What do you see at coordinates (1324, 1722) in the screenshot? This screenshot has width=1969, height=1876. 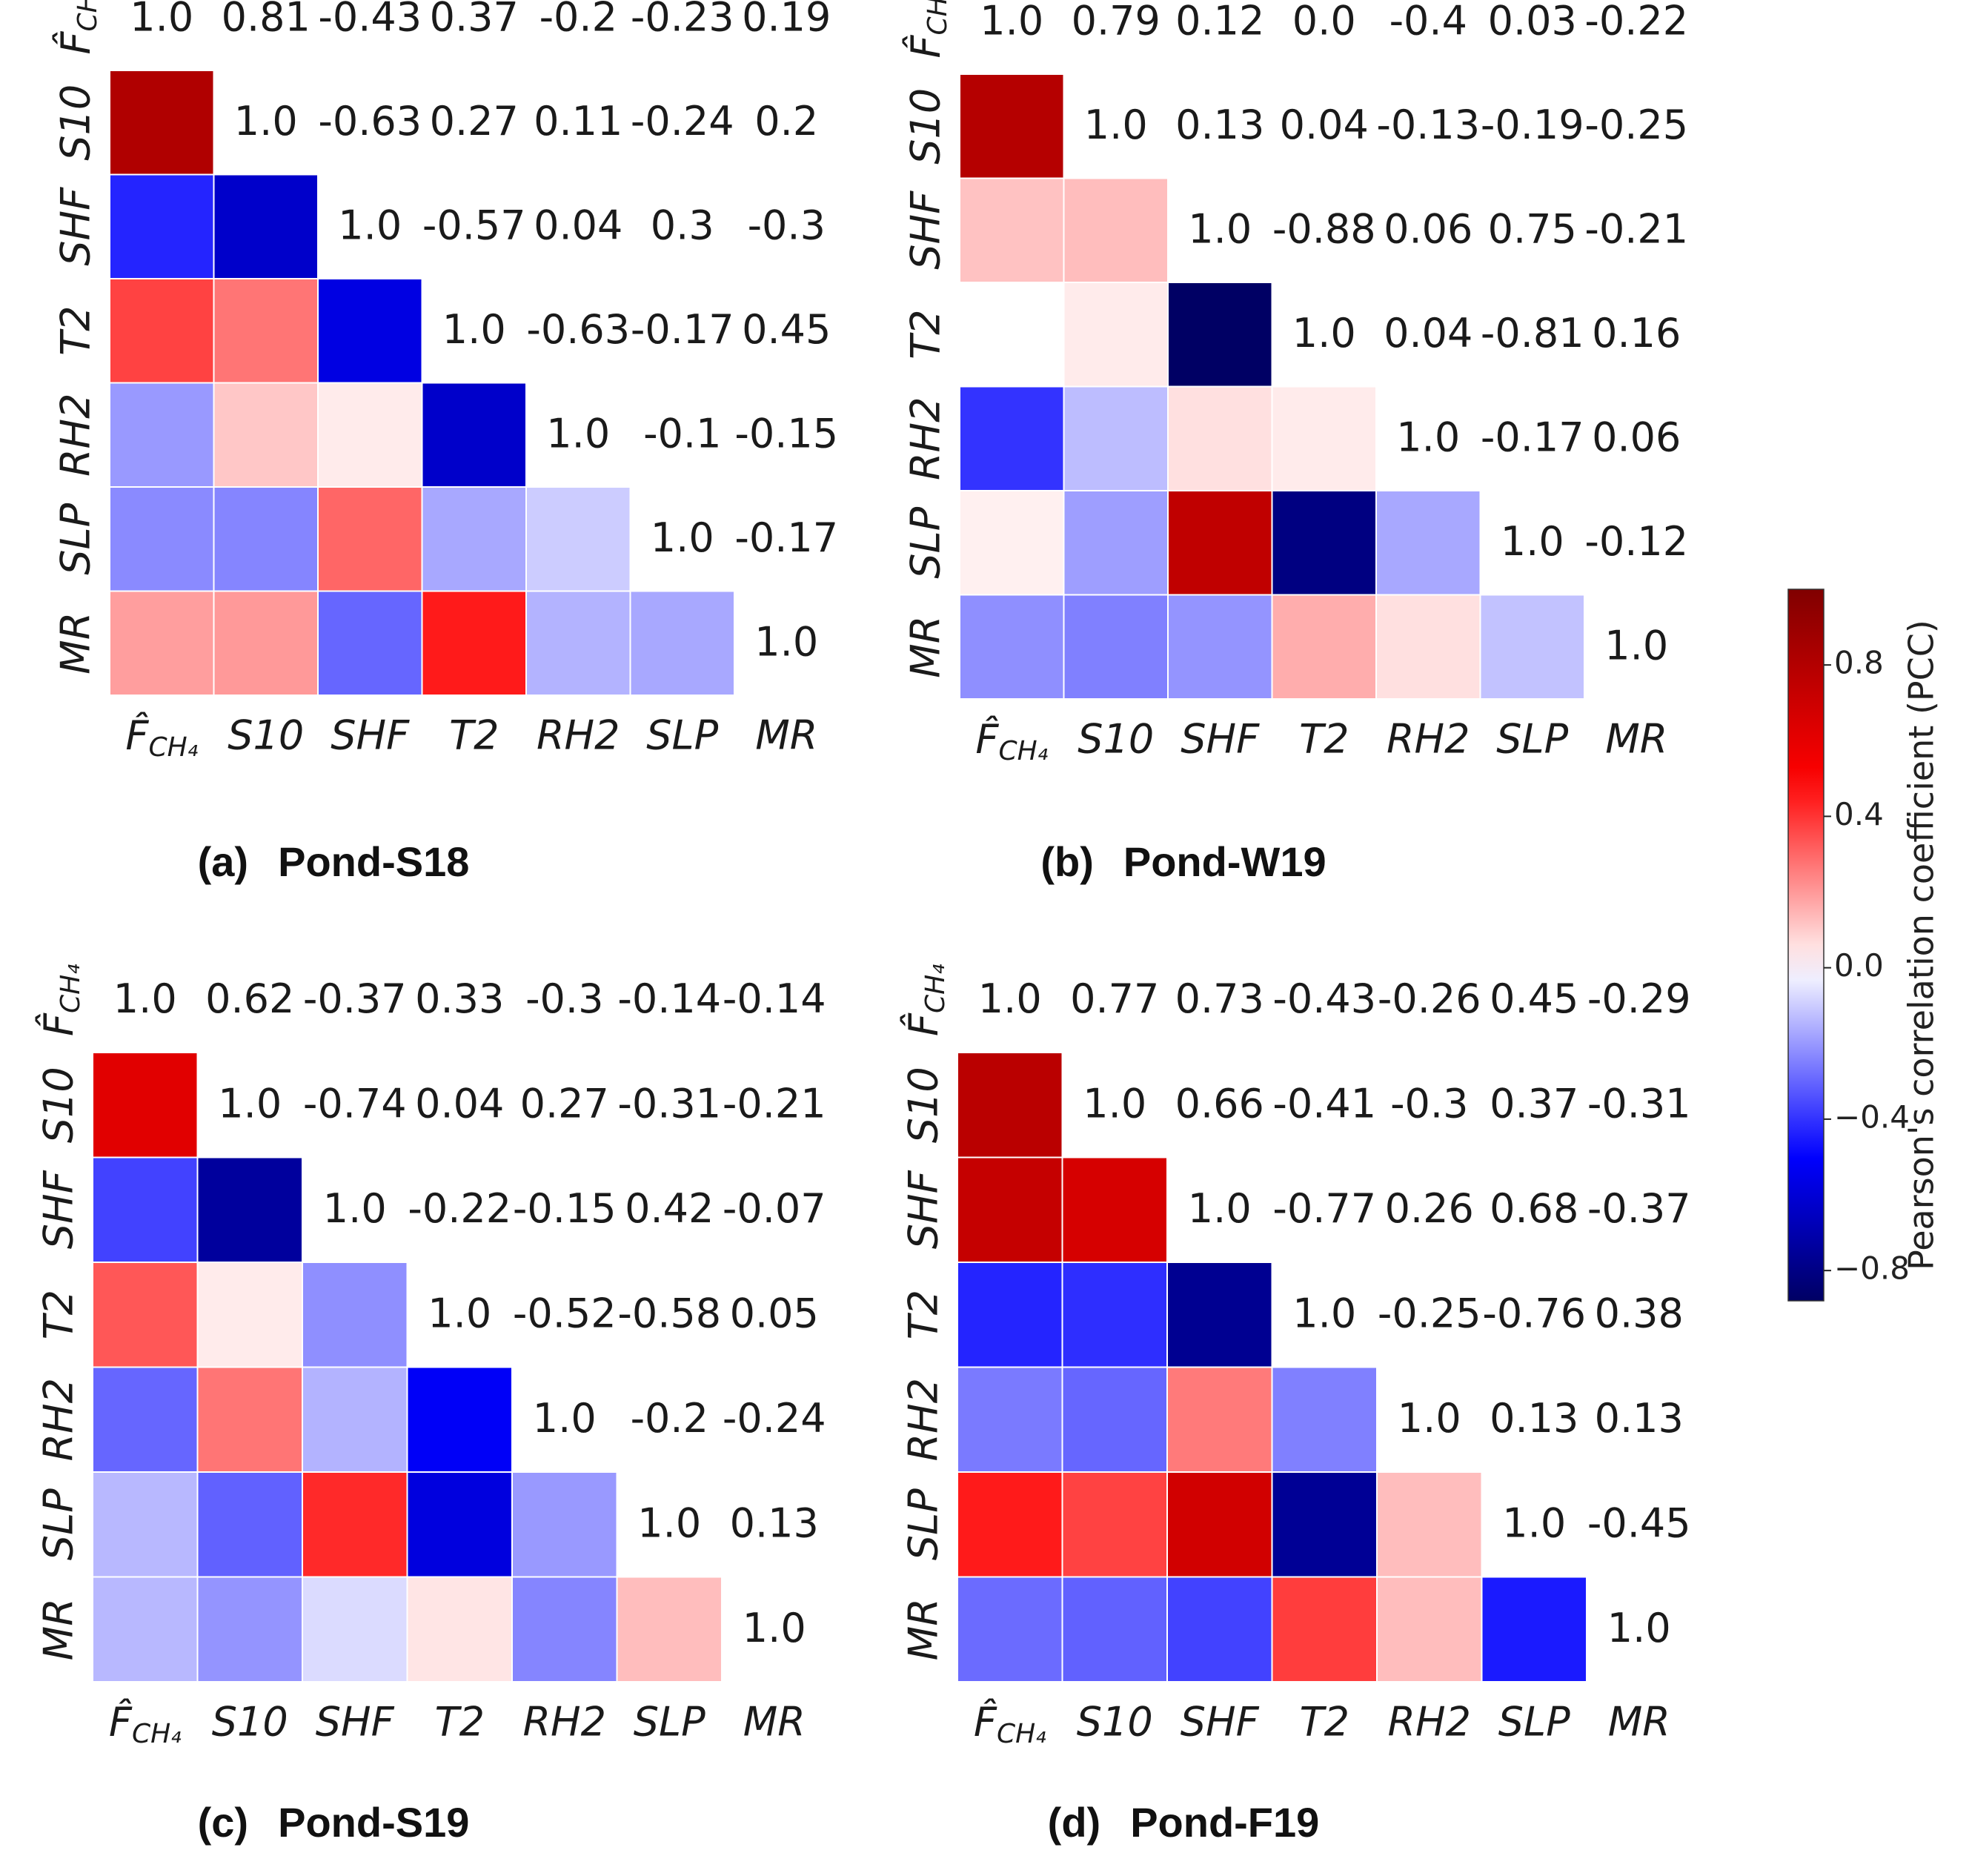 I see `x-tick-pond-f19-3: T2` at bounding box center [1324, 1722].